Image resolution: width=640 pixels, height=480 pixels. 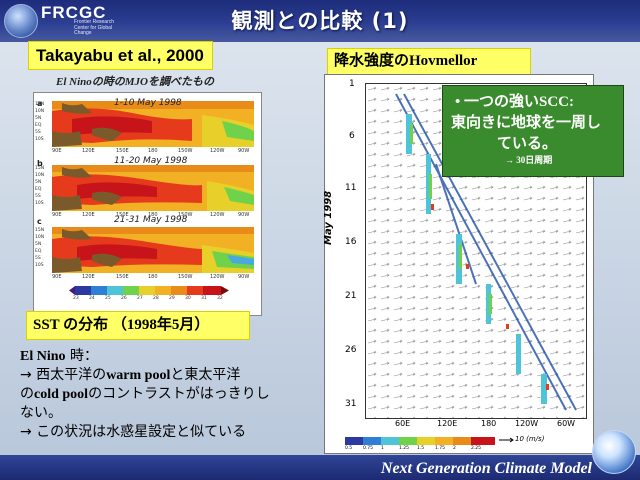 I want to click on slide-title: 観測との比較 (1), so click(x=320, y=21).